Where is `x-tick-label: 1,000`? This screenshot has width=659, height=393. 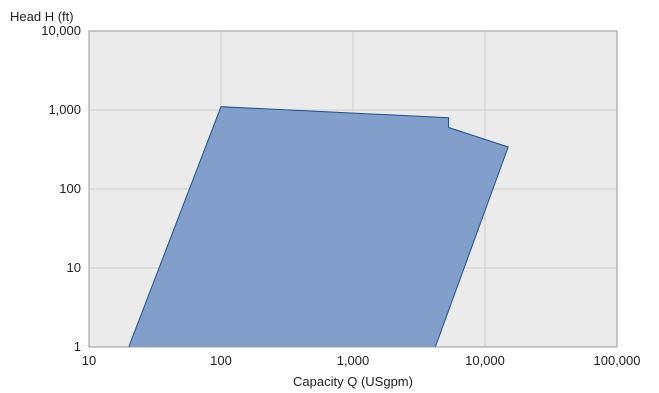
x-tick-label: 1,000 is located at coordinates (353, 360).